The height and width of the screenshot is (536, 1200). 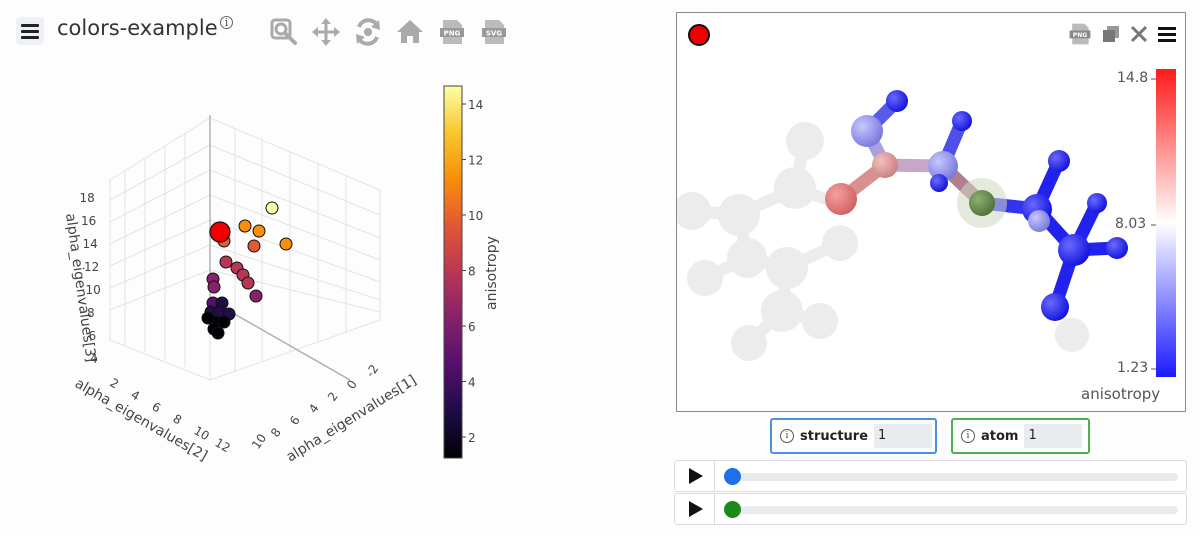 What do you see at coordinates (178, 419) in the screenshot?
I see `y-tick-label: 8` at bounding box center [178, 419].